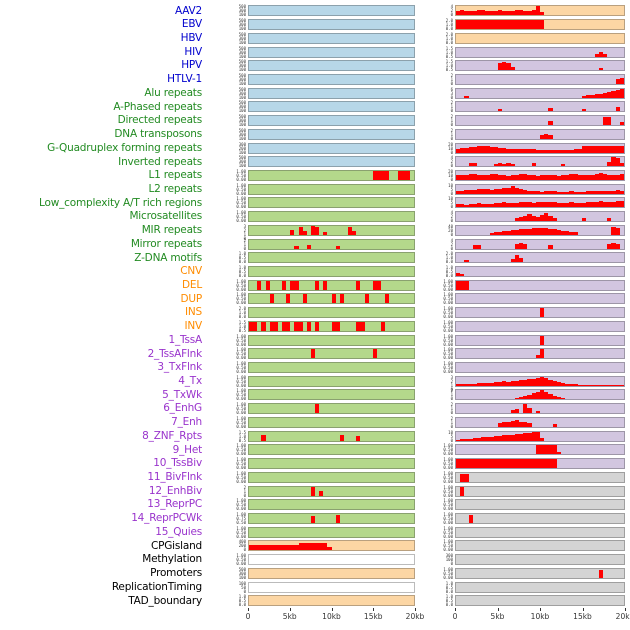  I want to click on track-row: INV 1.5 1.0 0.5 1.00 0.50 0.00, so click(315, 327).